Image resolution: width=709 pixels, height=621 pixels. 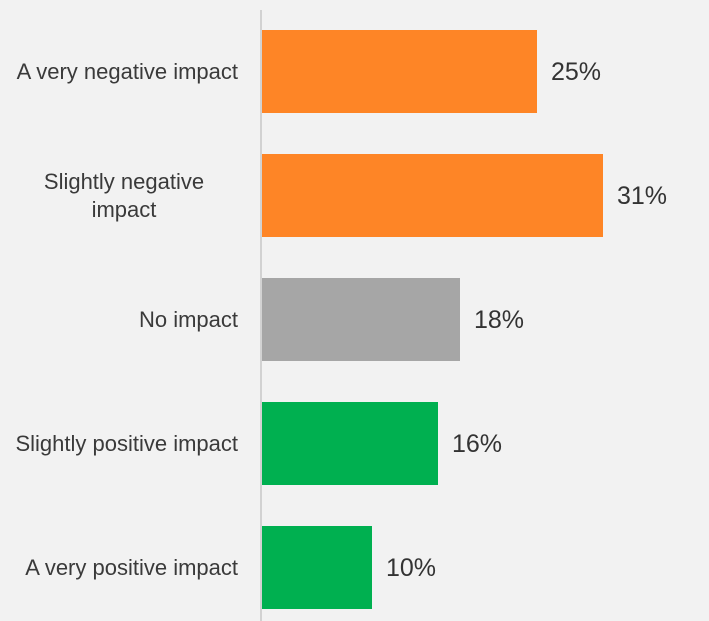 I want to click on value-label: 18%, so click(x=499, y=320).